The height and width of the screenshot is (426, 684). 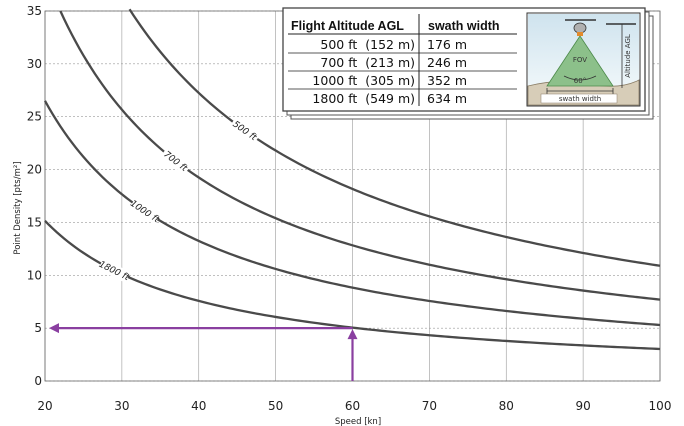 I want to click on lidar-fov-diagram: FOV 60° Altitude AGL swath width, so click(x=583, y=59).